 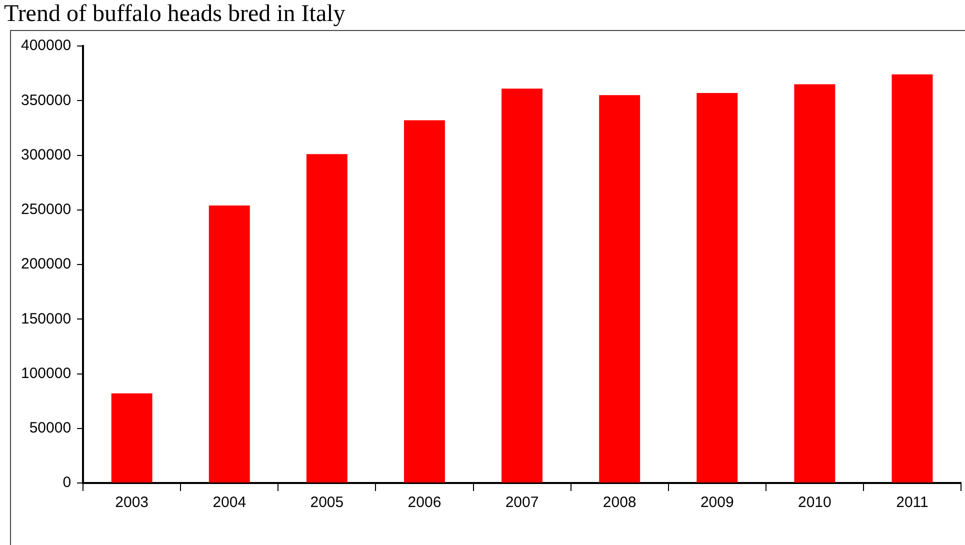 I want to click on y-tick-label: 250000, so click(x=46, y=209).